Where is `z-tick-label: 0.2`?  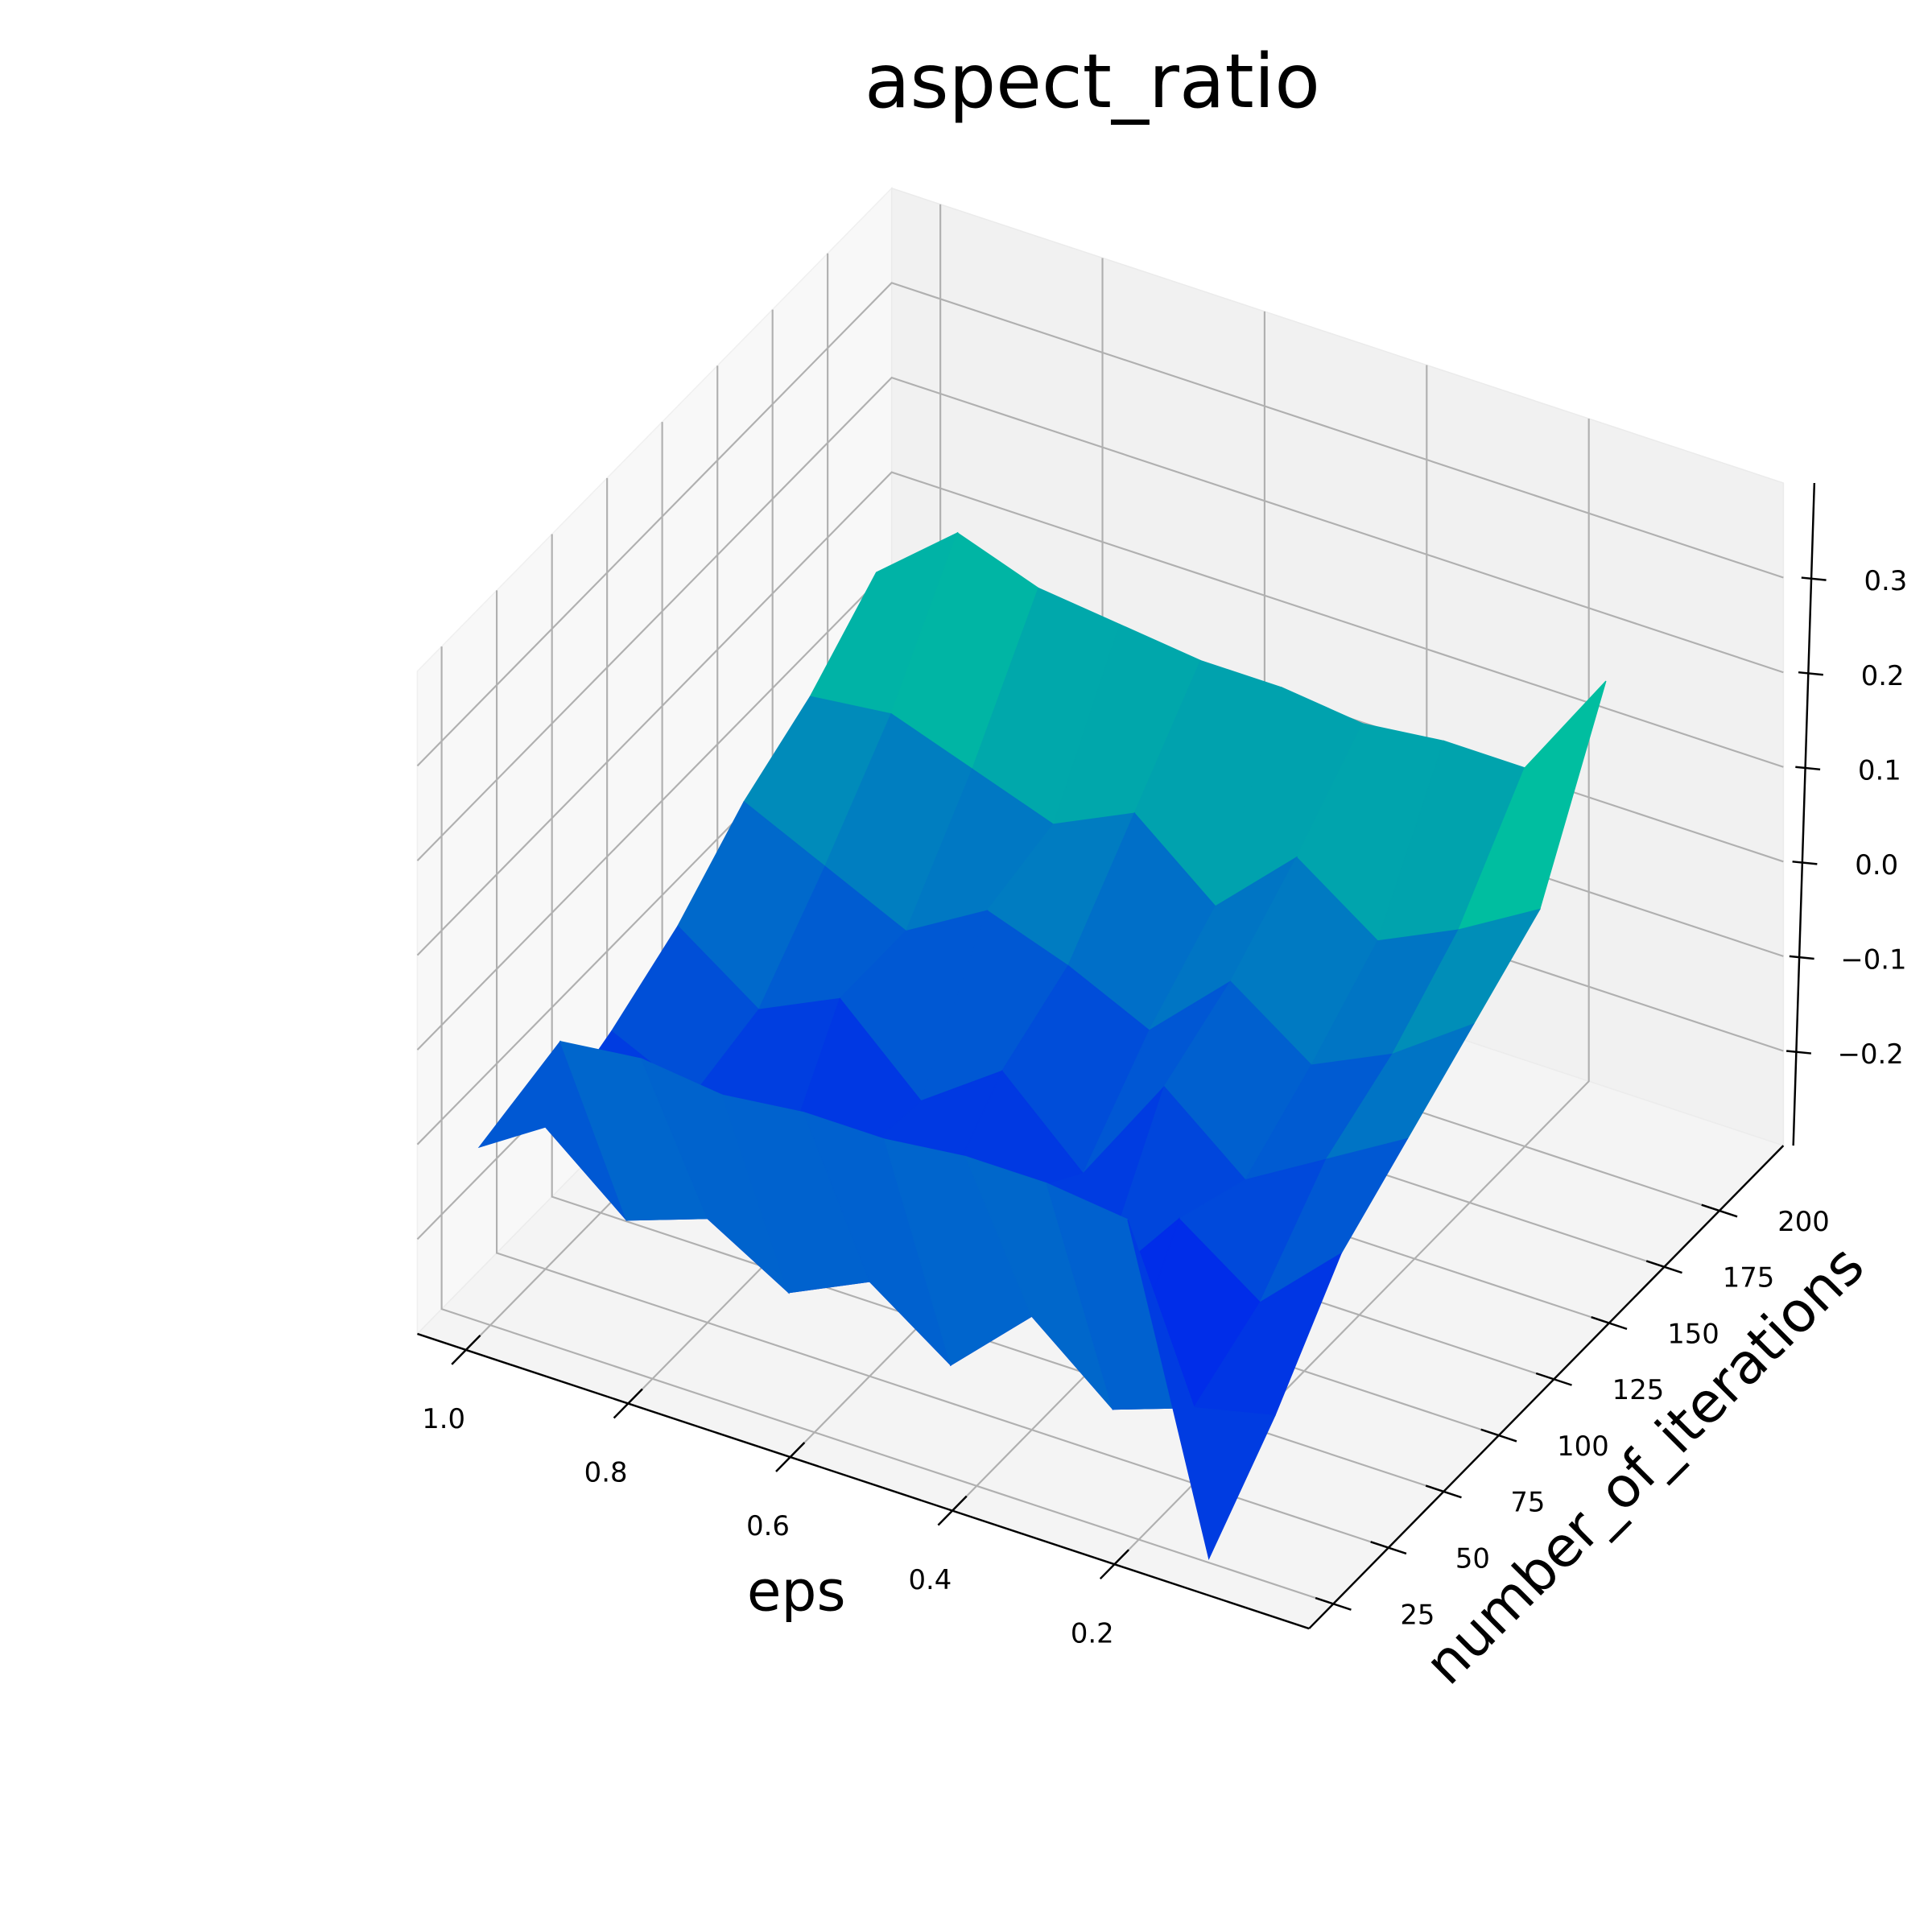 z-tick-label: 0.2 is located at coordinates (1883, 675).